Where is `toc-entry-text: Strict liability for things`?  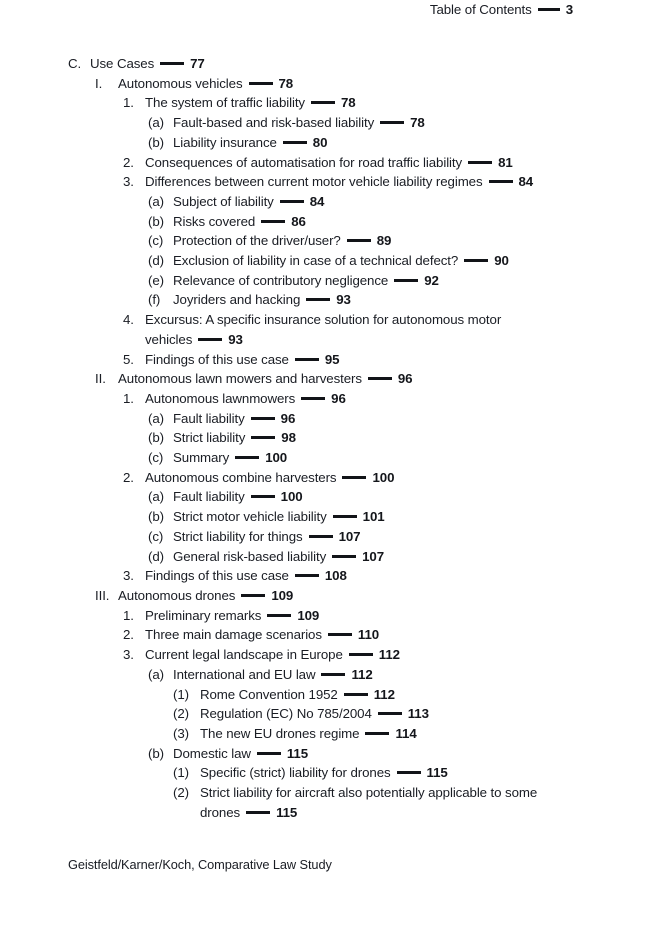 toc-entry-text: Strict liability for things is located at coordinates (238, 536).